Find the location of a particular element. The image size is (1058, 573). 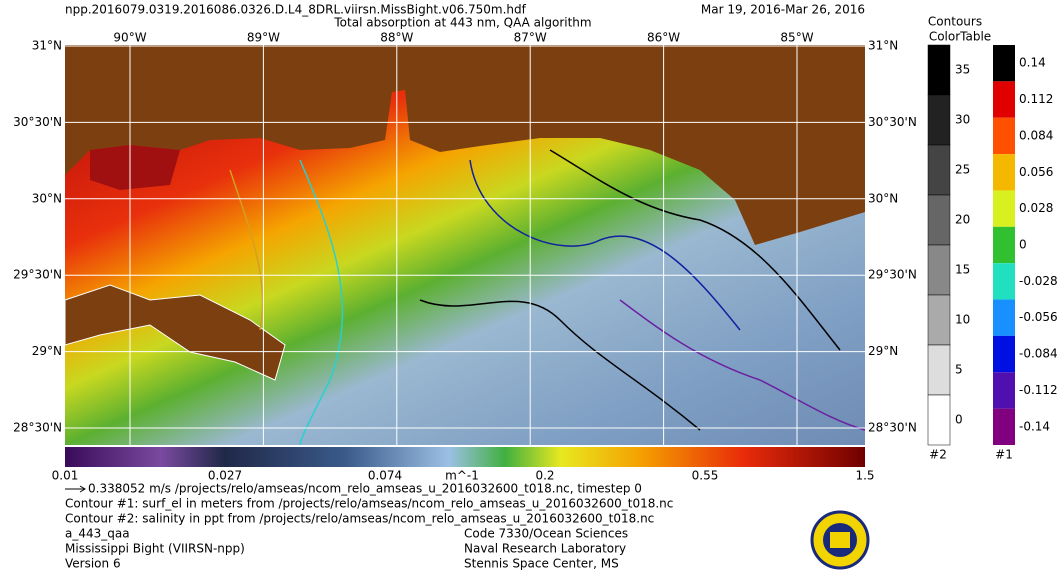

lat-label-right: 30°30'N is located at coordinates (892, 122).